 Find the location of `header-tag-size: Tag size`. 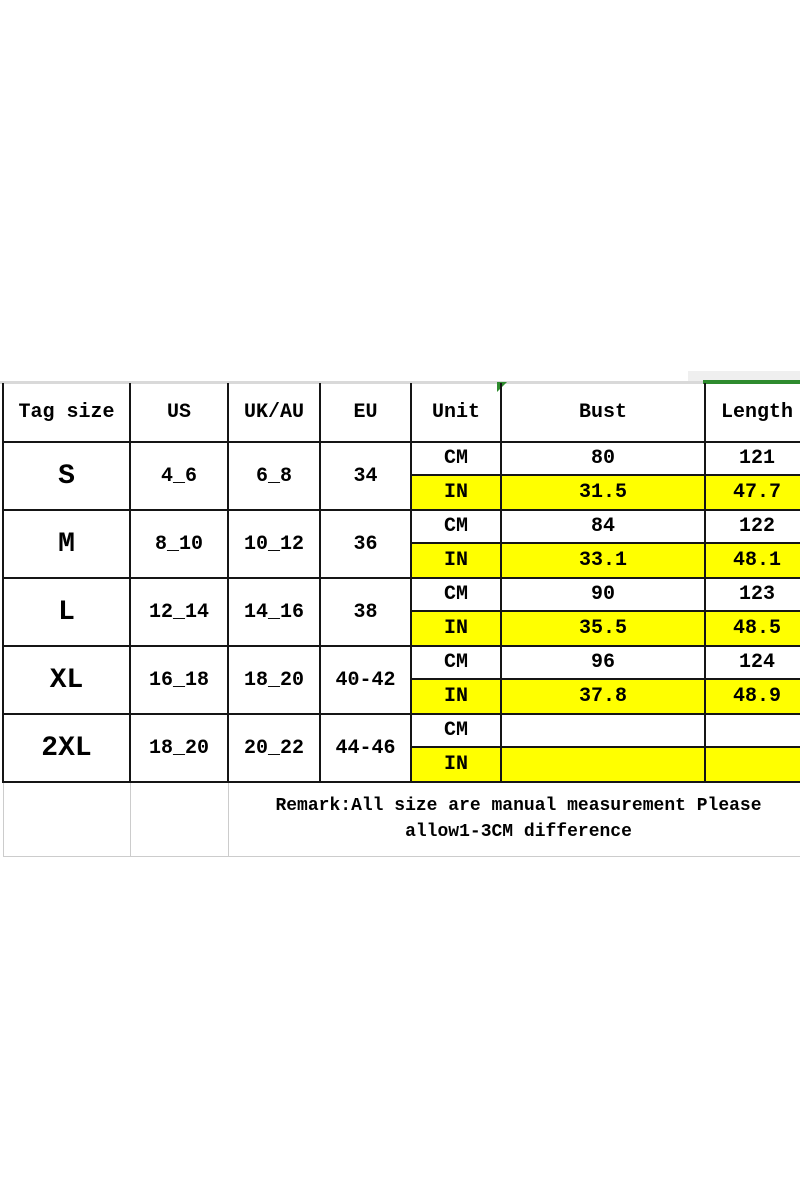

header-tag-size: Tag size is located at coordinates (66, 413).